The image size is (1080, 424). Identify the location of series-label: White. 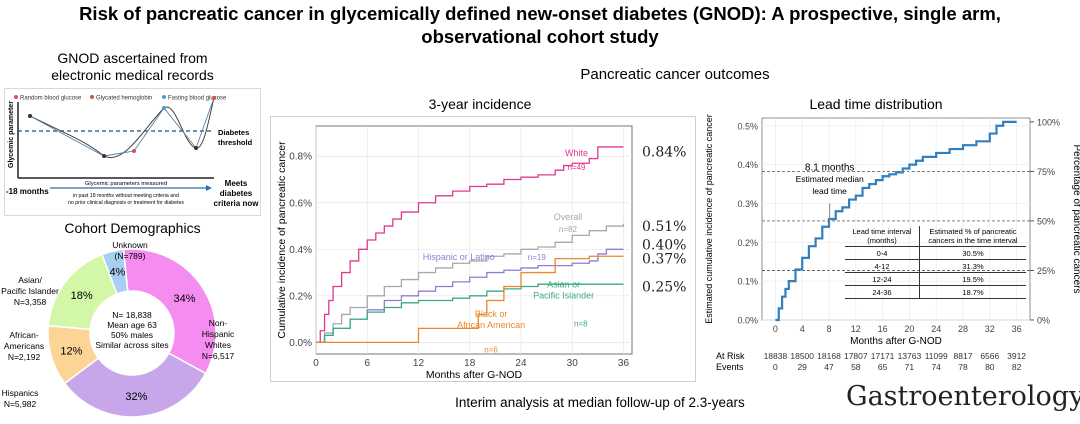
(576, 153).